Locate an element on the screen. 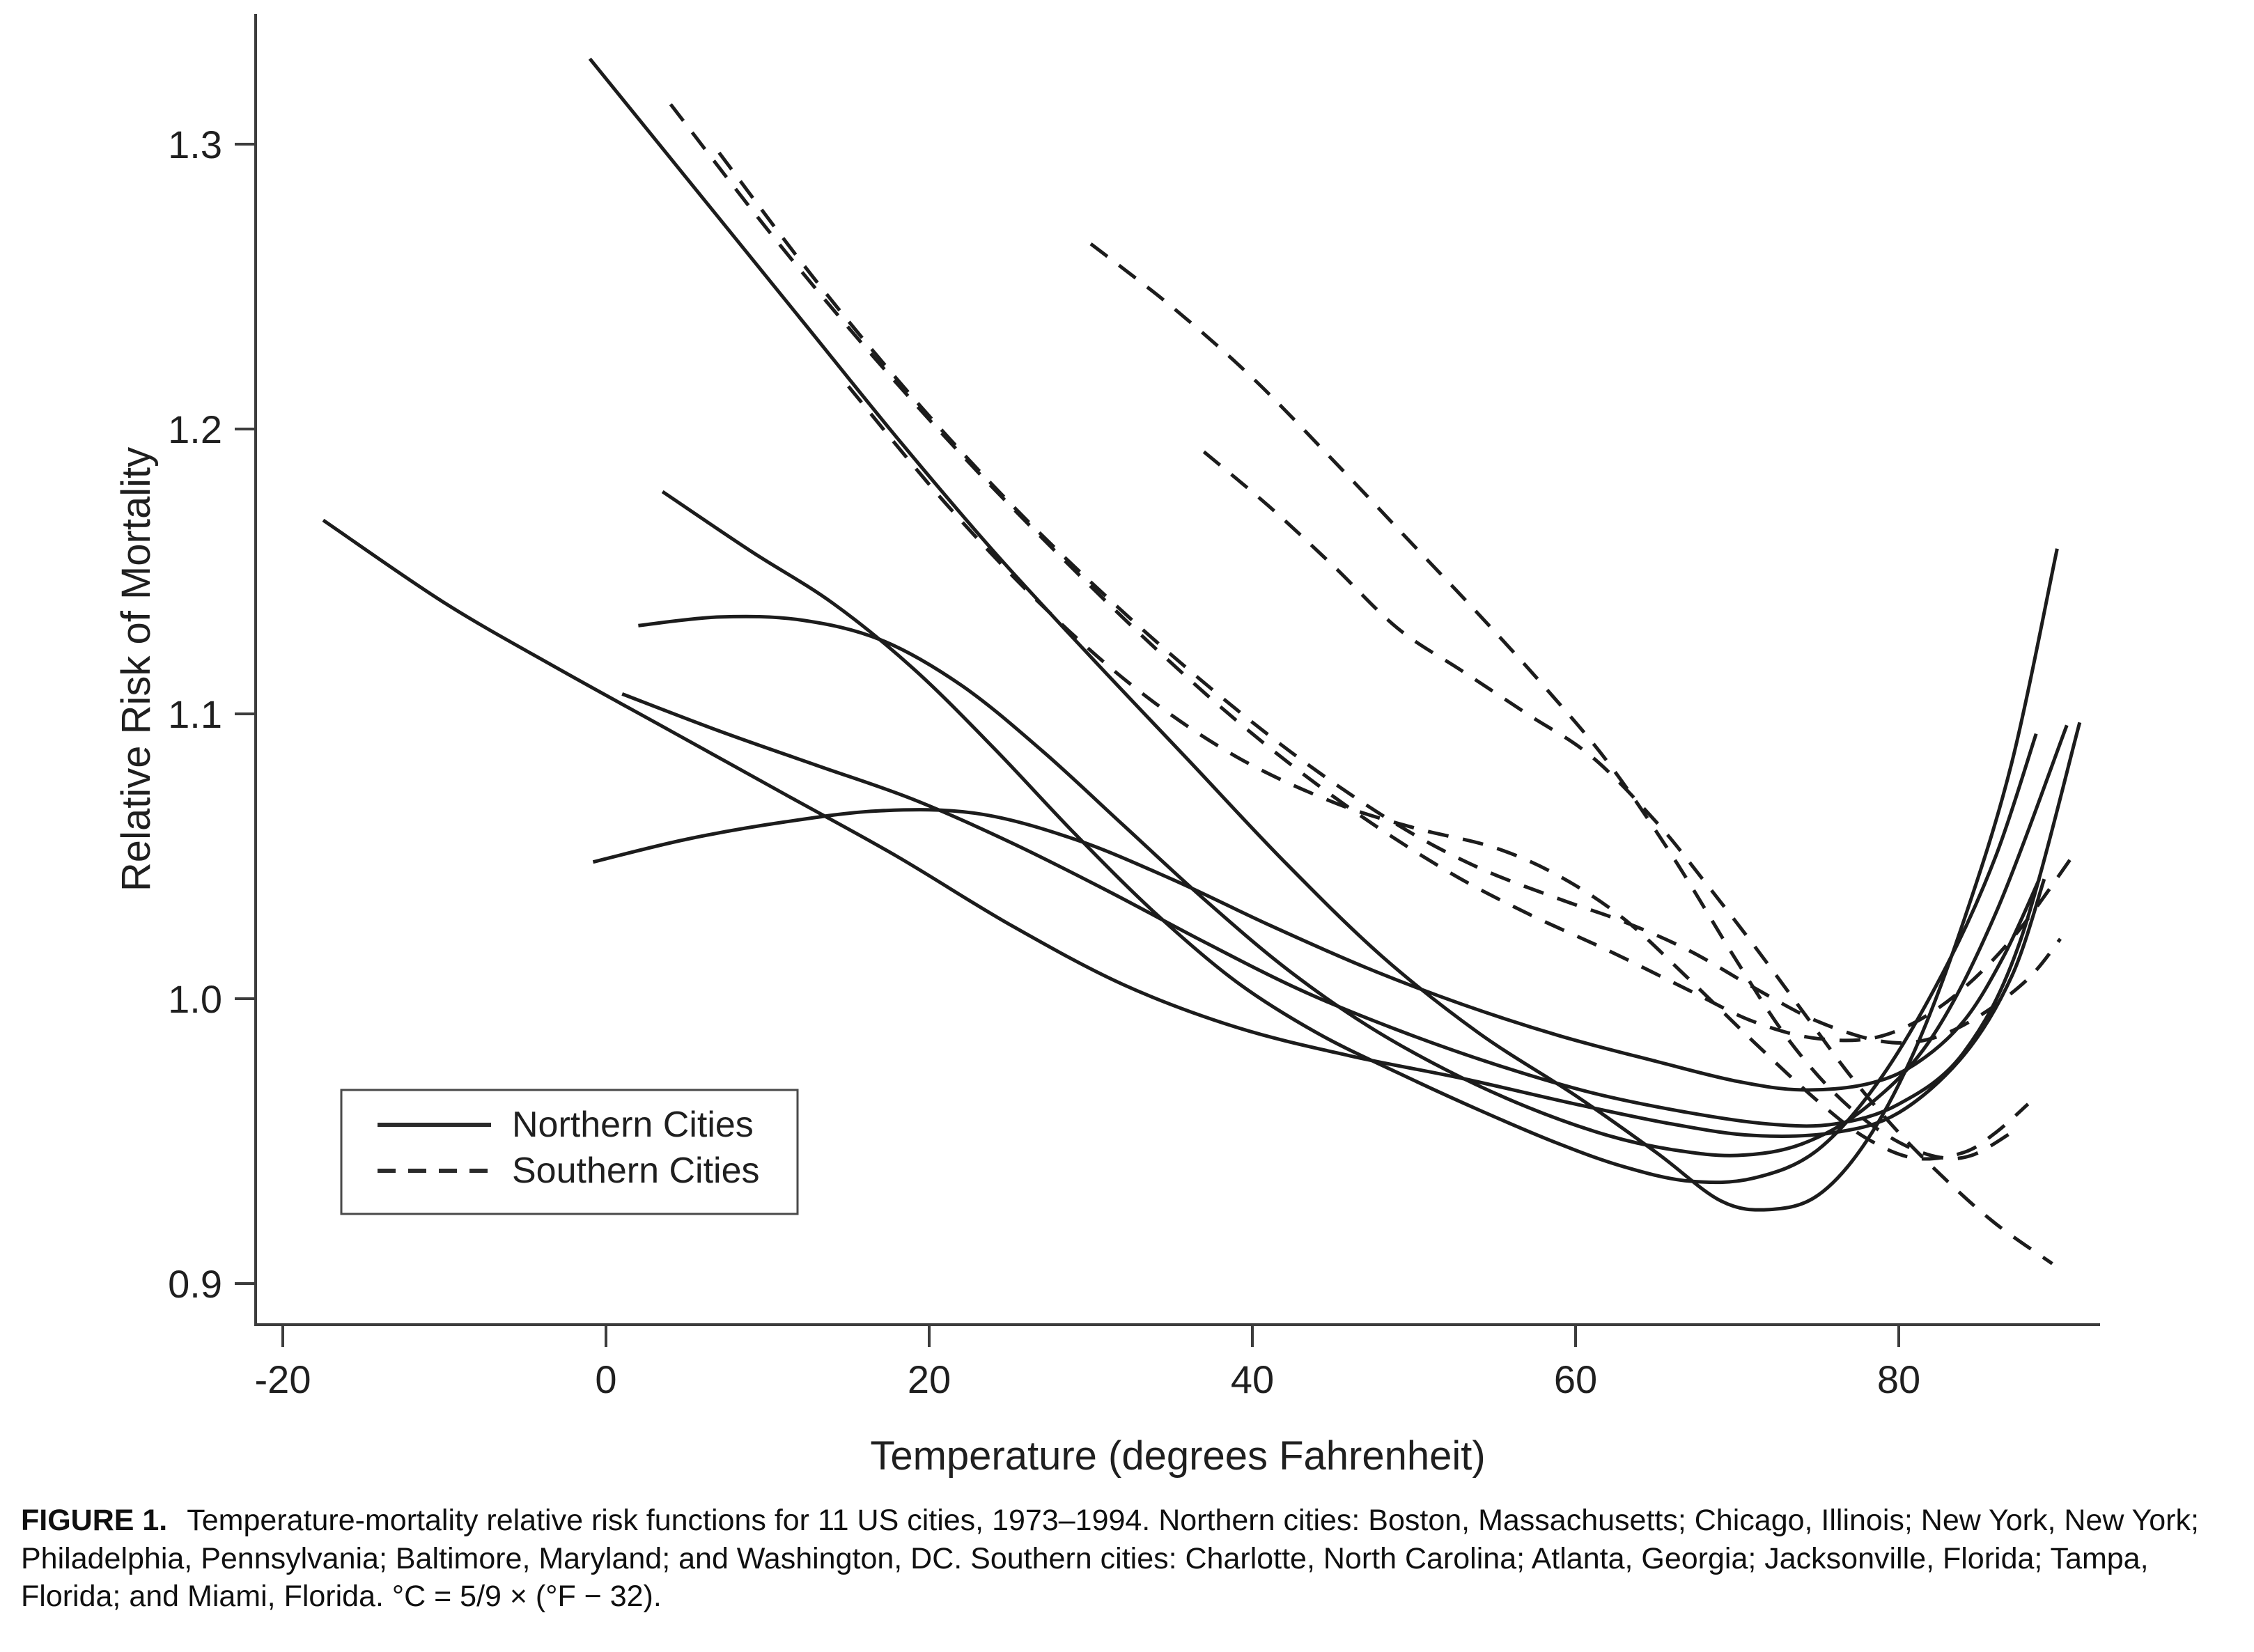 The width and height of the screenshot is (2254, 1652). figure-caption-label: FIGURE 1. is located at coordinates (94, 1520).